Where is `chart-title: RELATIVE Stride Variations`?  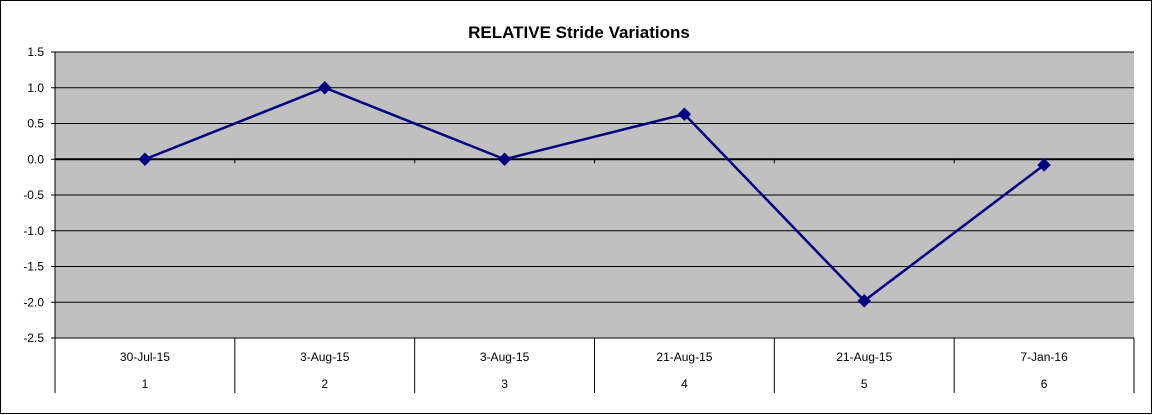 chart-title: RELATIVE Stride Variations is located at coordinates (579, 32).